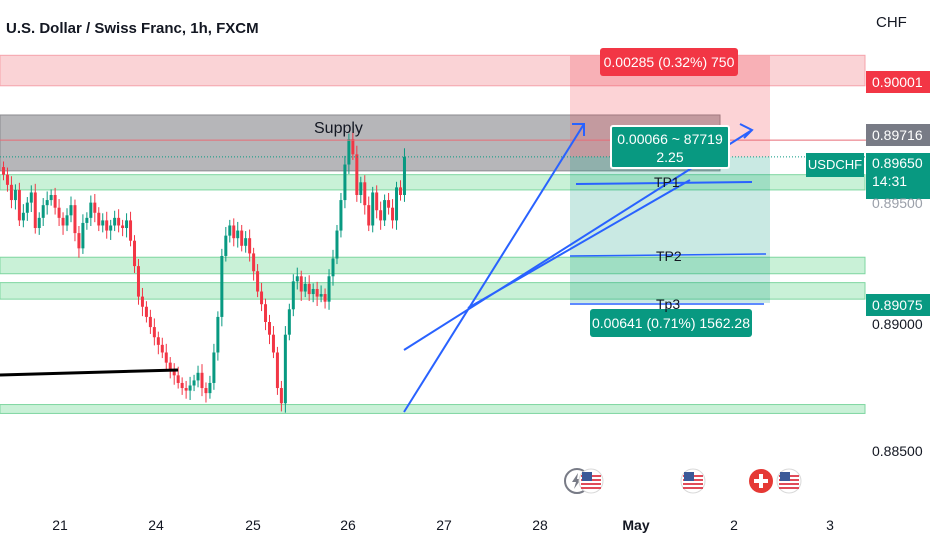 The image size is (932, 550). Describe the element at coordinates (897, 203) in the screenshot. I see `y-tick-label: 0.89500` at that location.